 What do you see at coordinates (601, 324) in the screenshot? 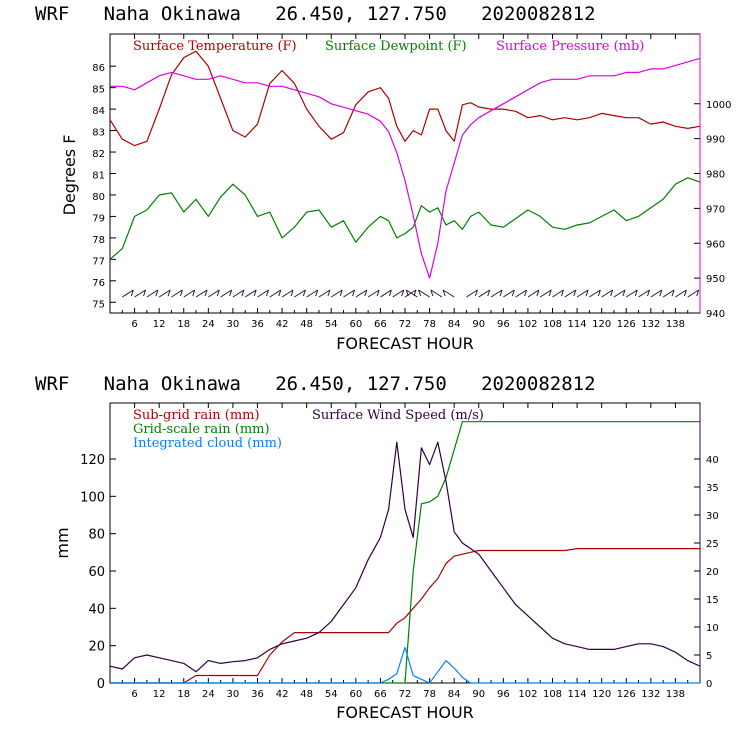
I see `x-tick-label: 120` at bounding box center [601, 324].